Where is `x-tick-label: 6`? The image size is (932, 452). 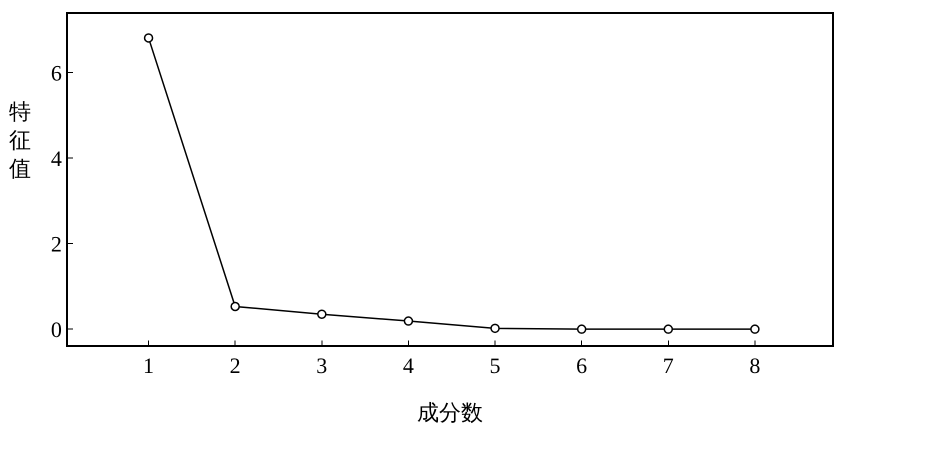 x-tick-label: 6 is located at coordinates (582, 365).